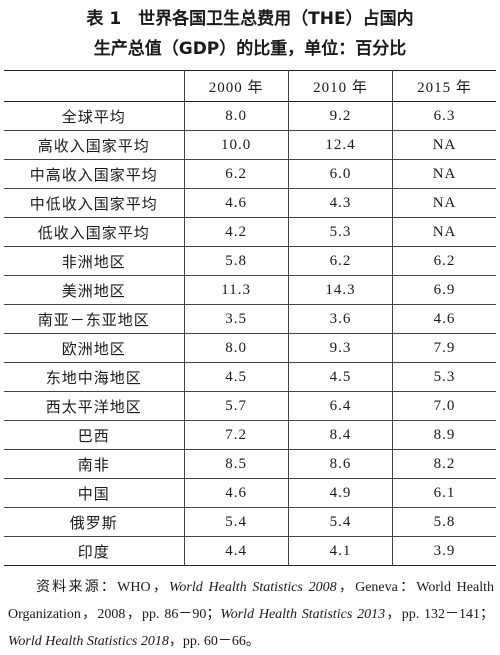  What do you see at coordinates (236, 145) in the screenshot?
I see `cell: 10.0` at bounding box center [236, 145].